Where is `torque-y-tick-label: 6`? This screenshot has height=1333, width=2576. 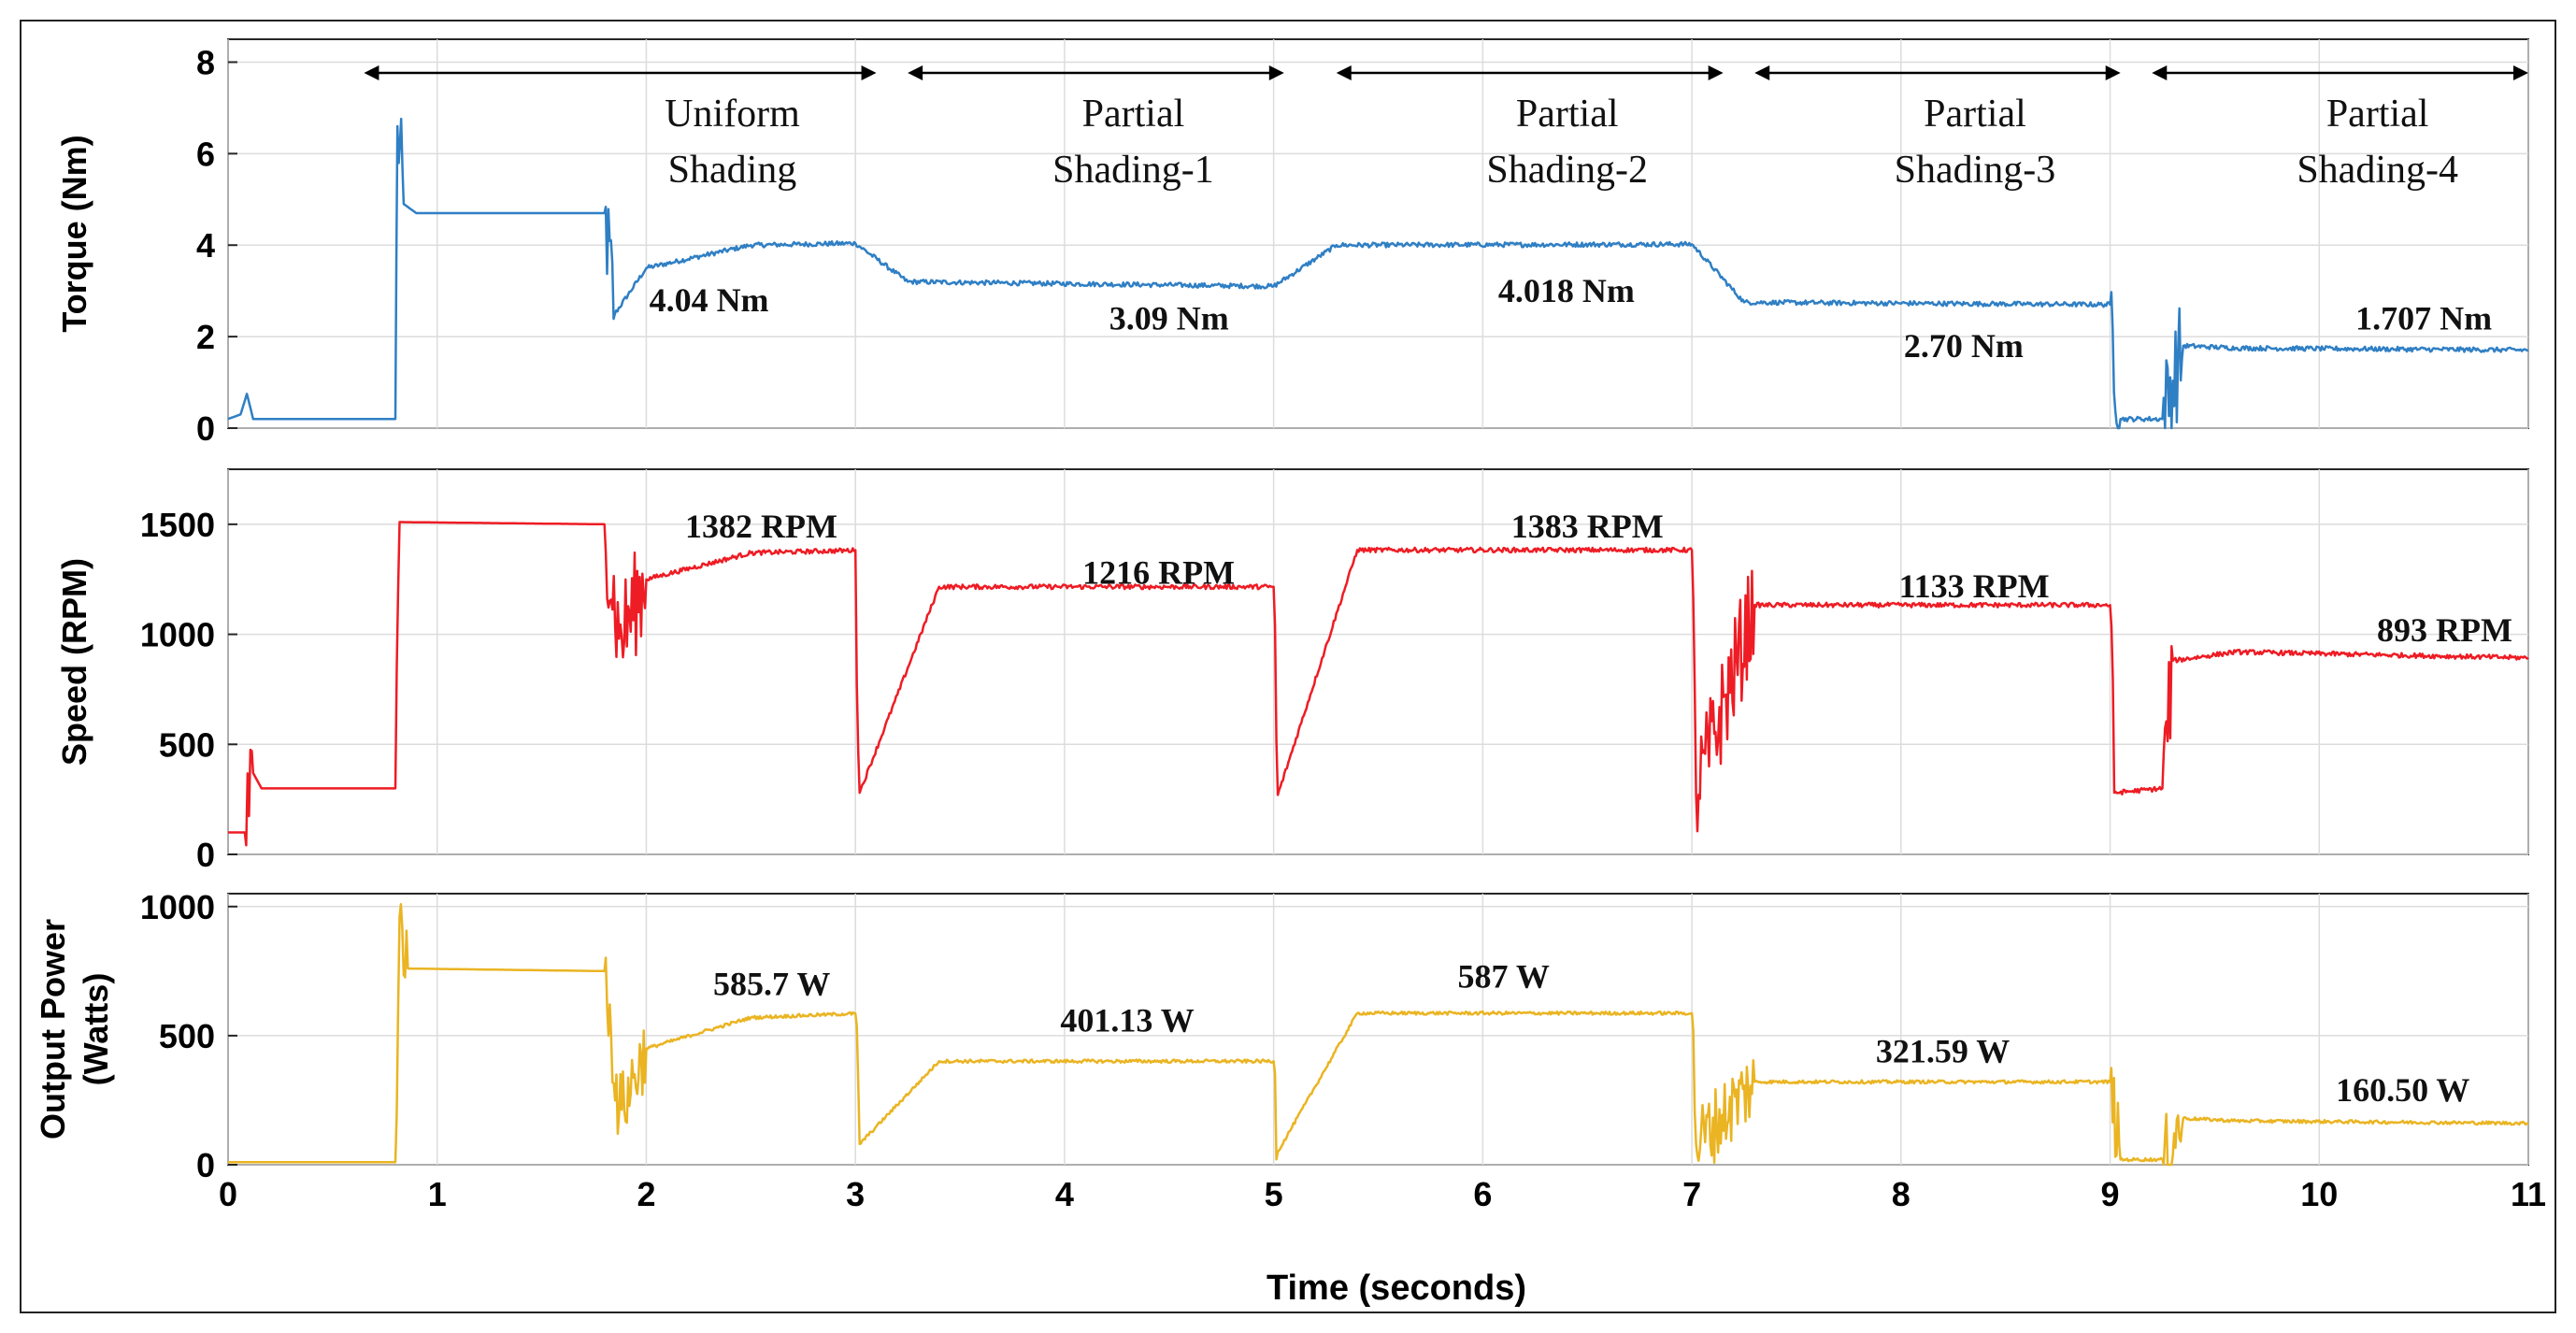 torque-y-tick-label: 6 is located at coordinates (205, 154).